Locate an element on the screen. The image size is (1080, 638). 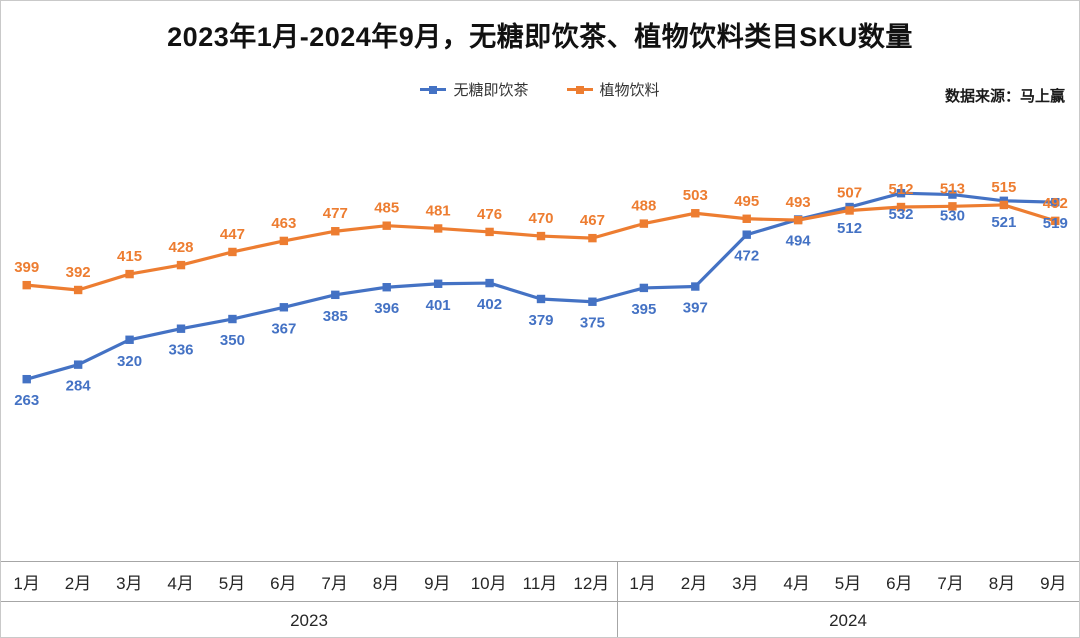
legend-item-sugar-free-rtd-tea: 无糖即饮茶 is located at coordinates (474, 89).